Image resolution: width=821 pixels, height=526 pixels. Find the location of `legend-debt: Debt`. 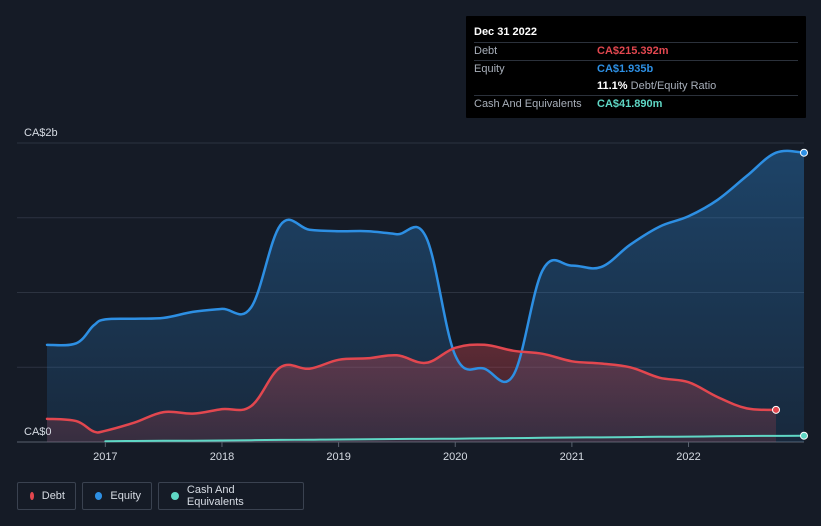

legend-debt: Debt is located at coordinates (46, 496).